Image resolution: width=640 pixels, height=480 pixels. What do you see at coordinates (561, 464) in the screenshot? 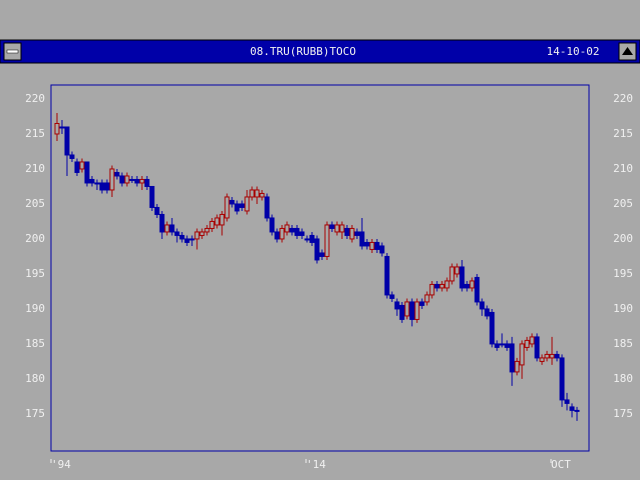
I see `x-tick-label: OCT` at bounding box center [561, 464].